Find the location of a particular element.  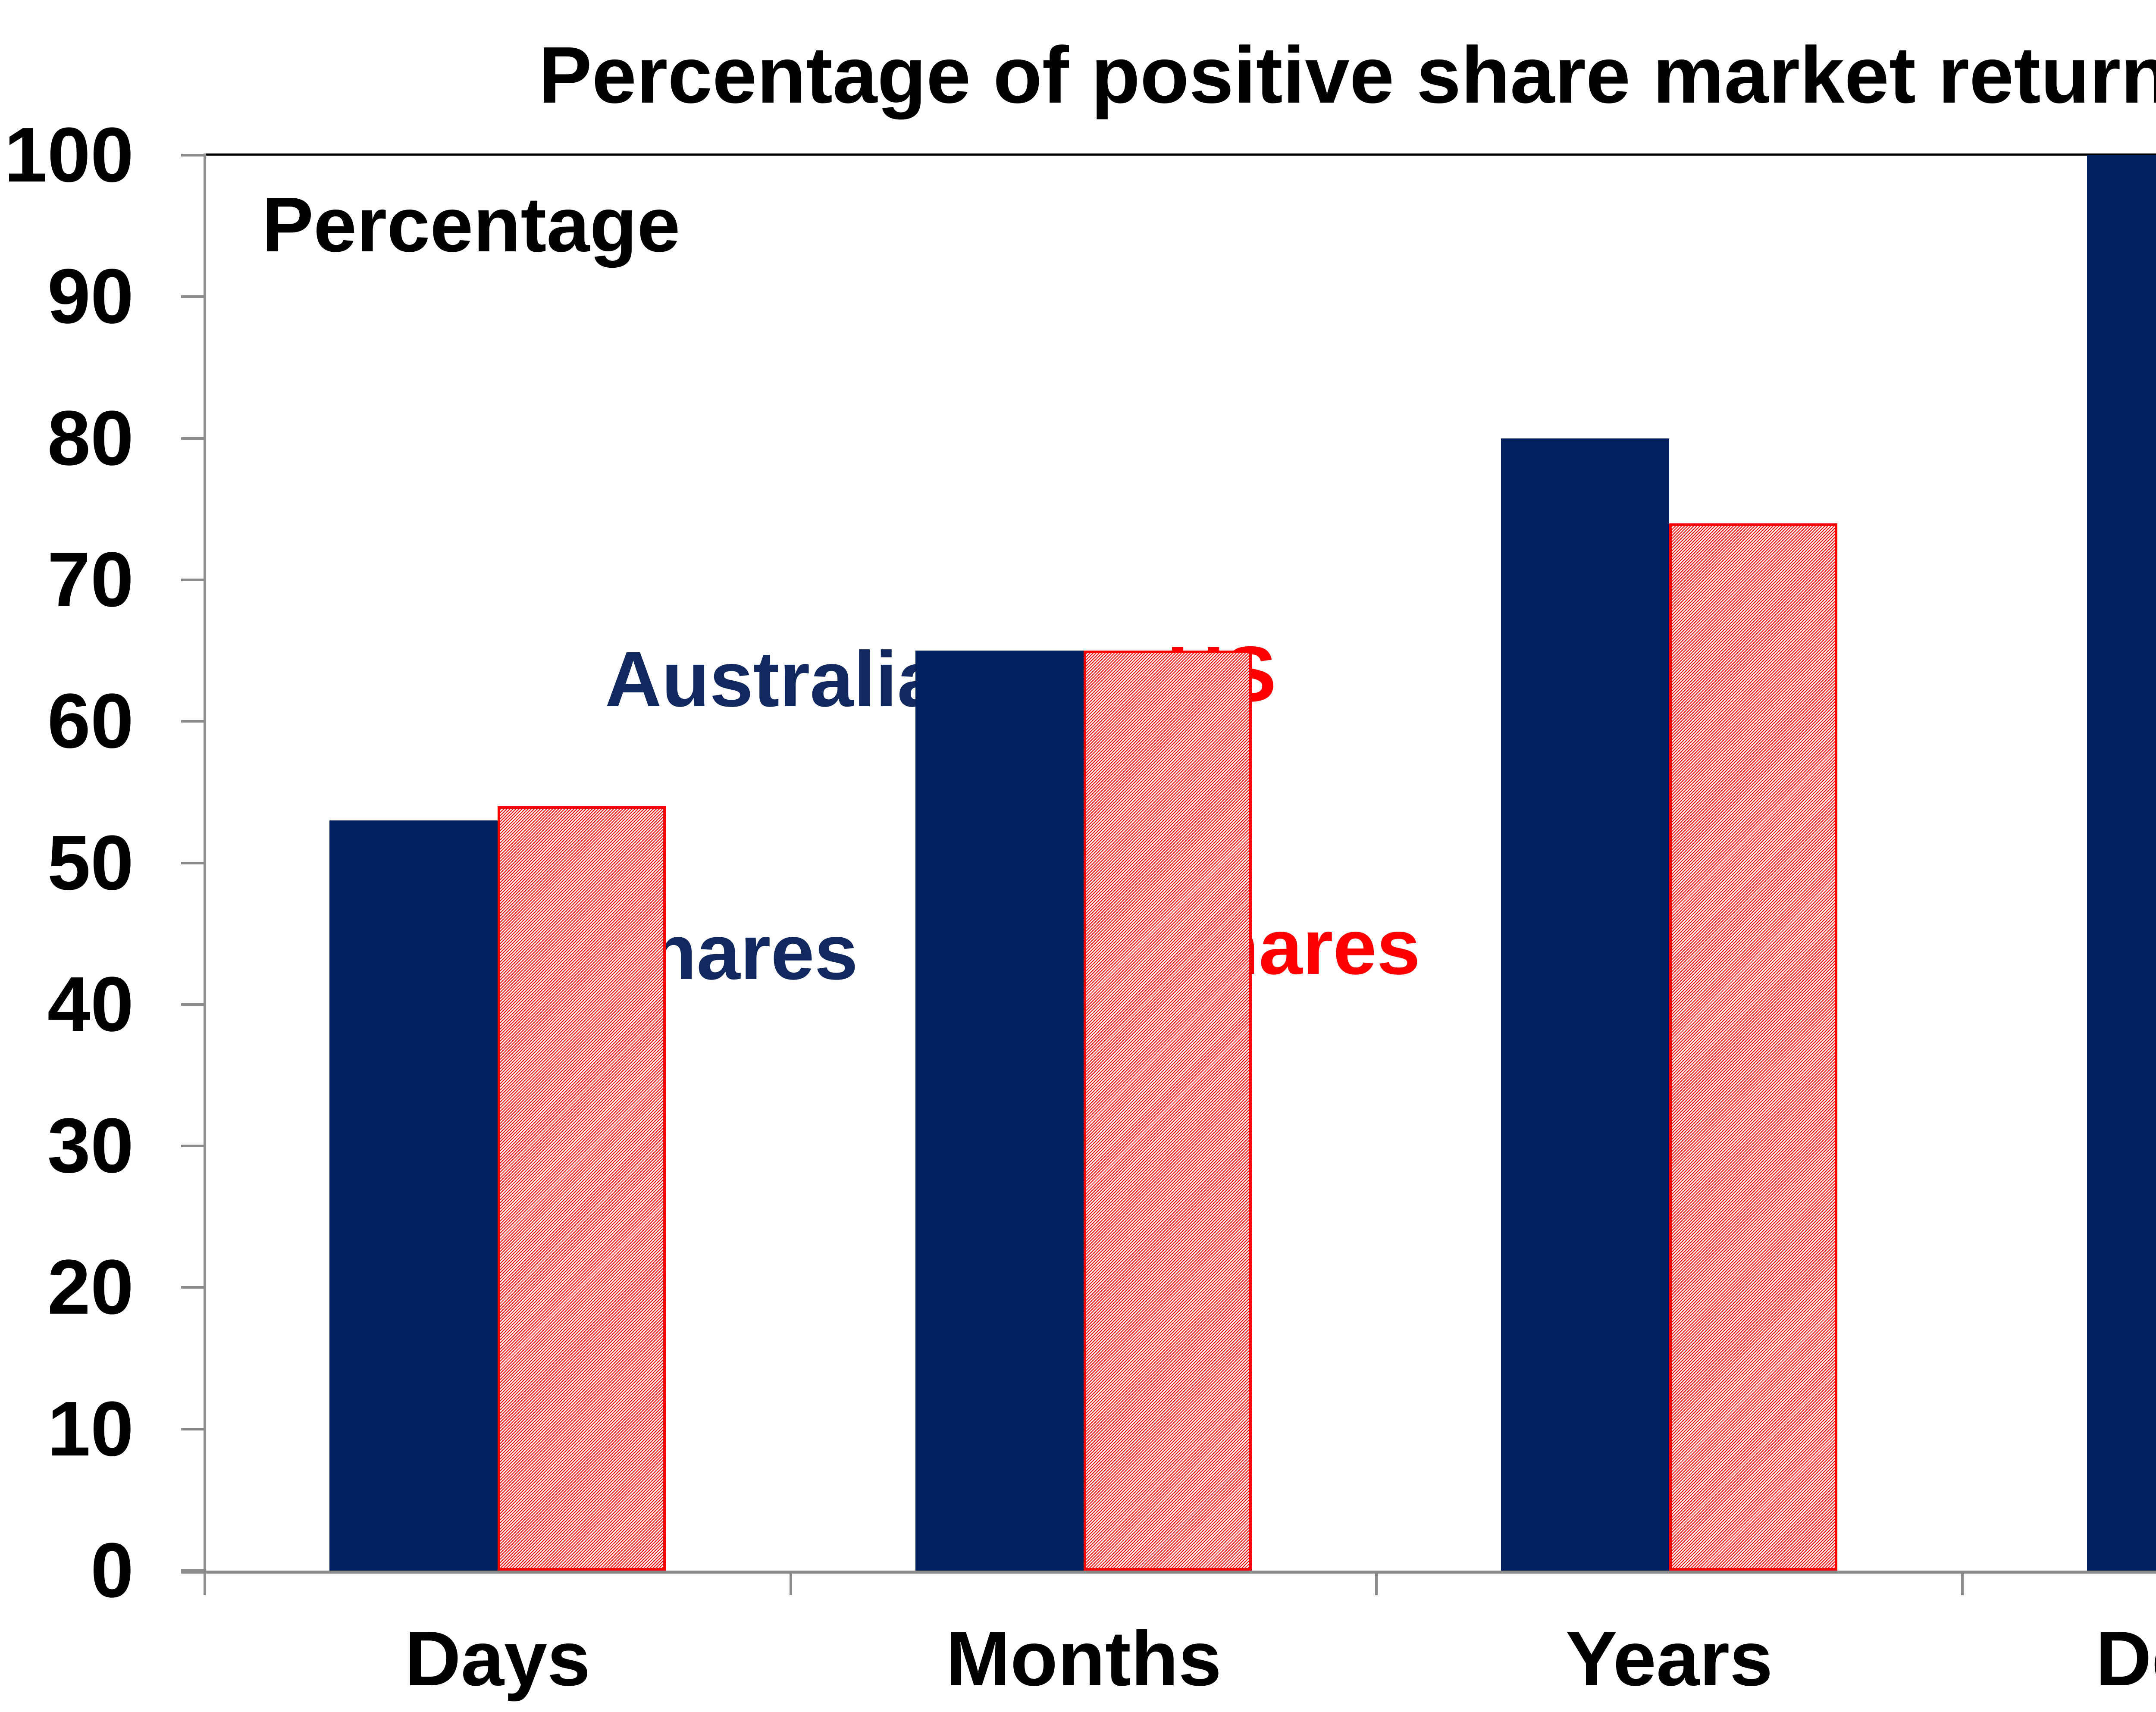

bar-australian-years is located at coordinates (1585, 1005).